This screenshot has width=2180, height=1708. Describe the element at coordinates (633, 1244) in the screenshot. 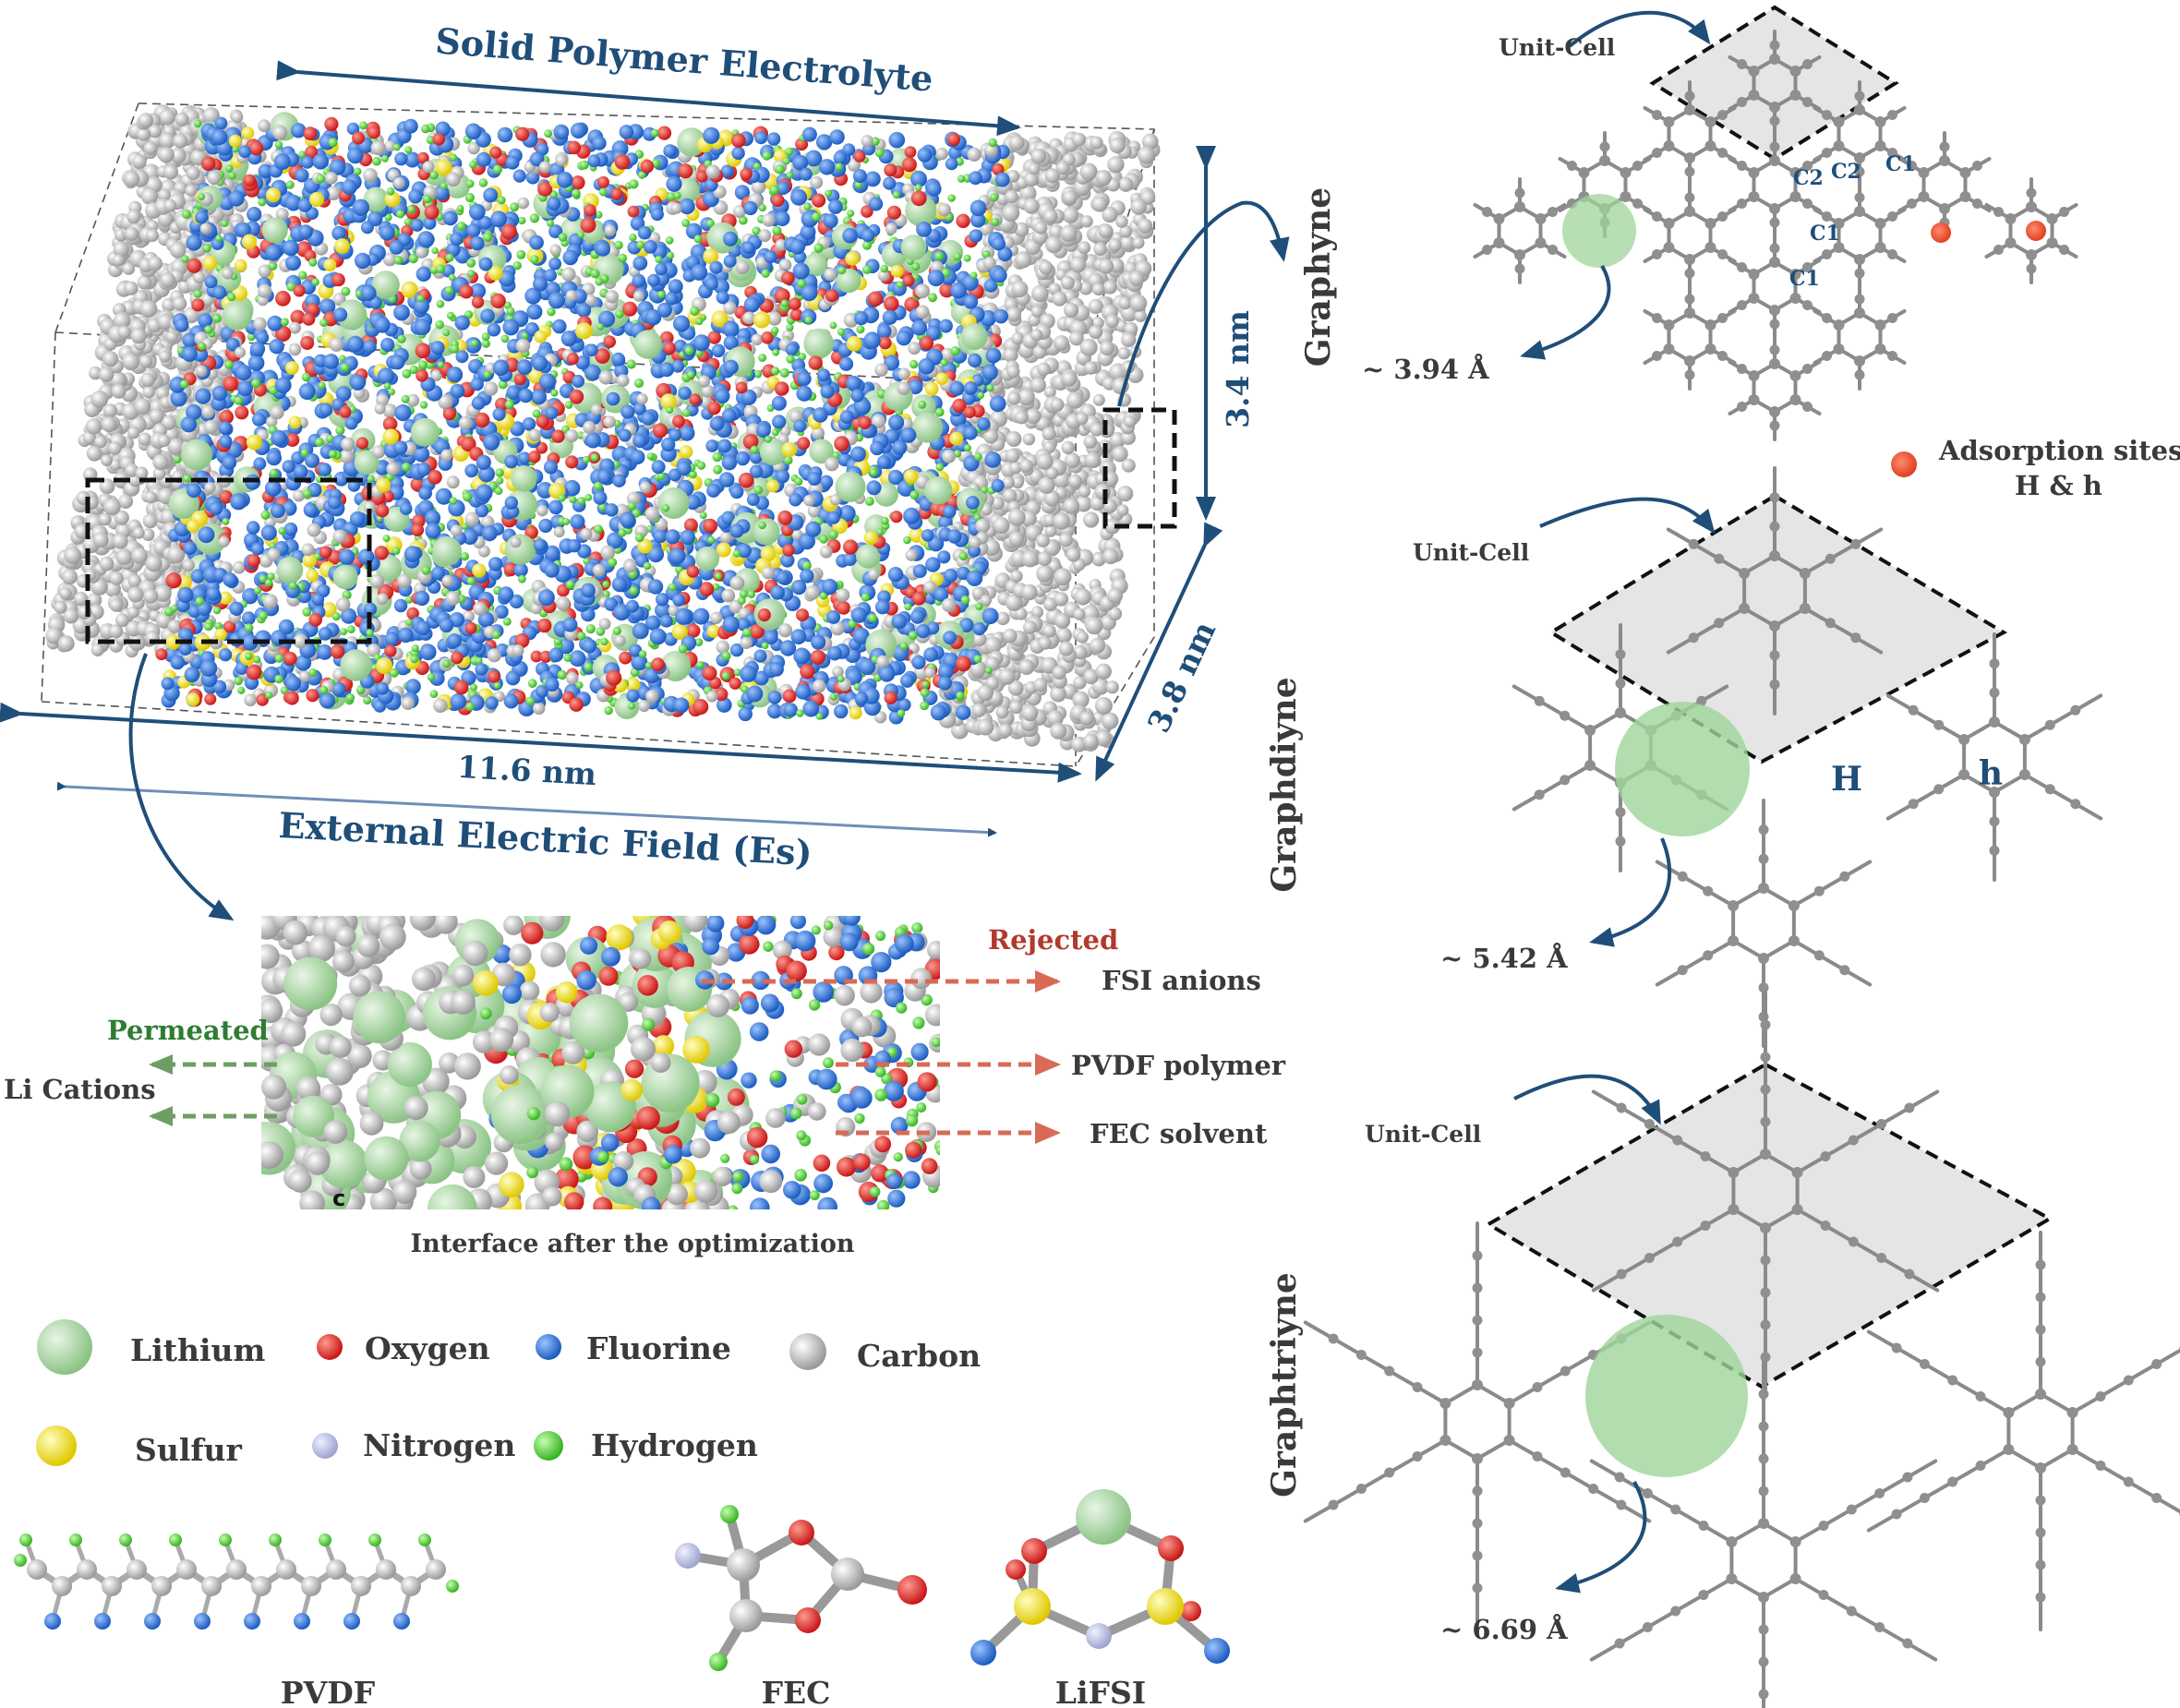

I see `interface-caption: Interface after the optimization` at that location.